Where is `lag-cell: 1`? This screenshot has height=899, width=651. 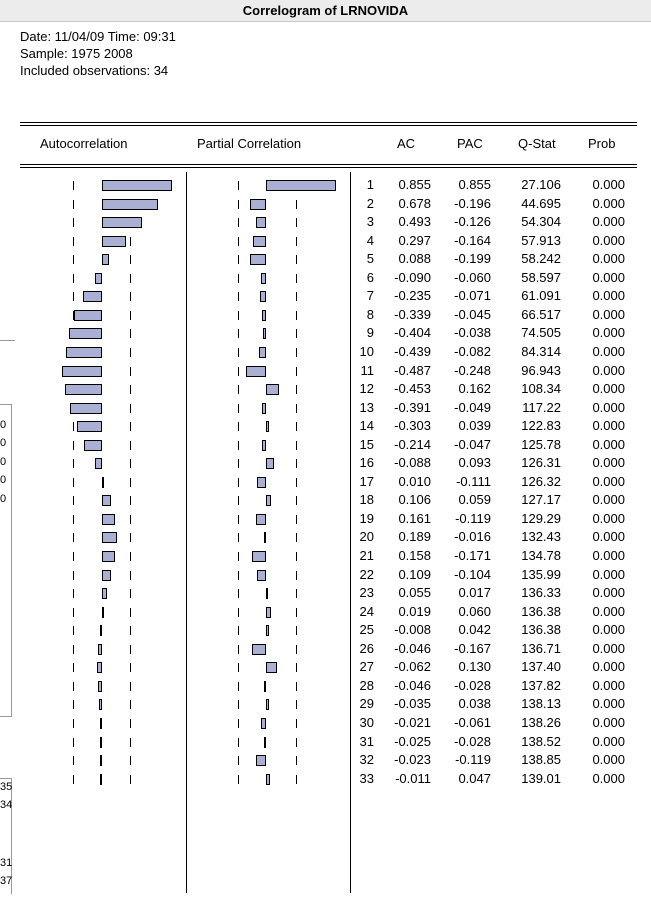
lag-cell: 1 is located at coordinates (370, 184).